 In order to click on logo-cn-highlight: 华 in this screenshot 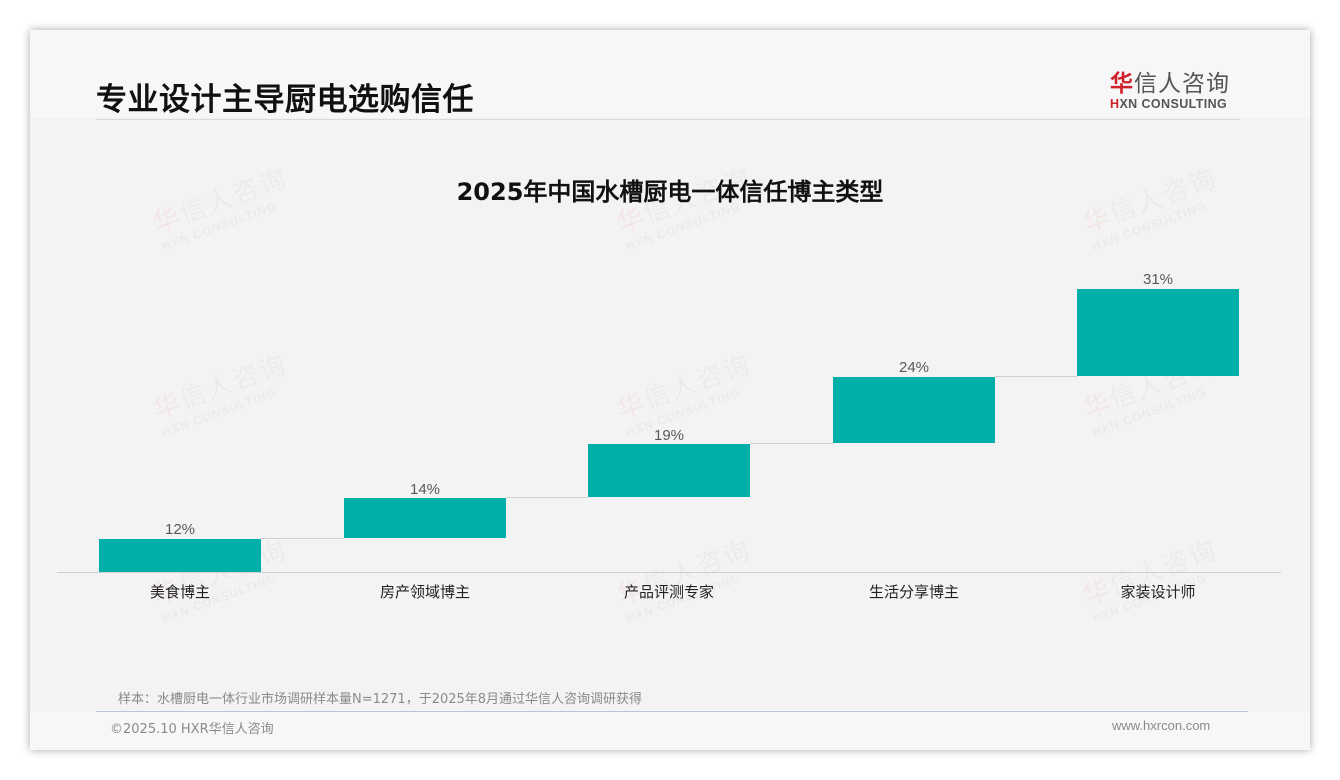, I will do `click(1122, 84)`.